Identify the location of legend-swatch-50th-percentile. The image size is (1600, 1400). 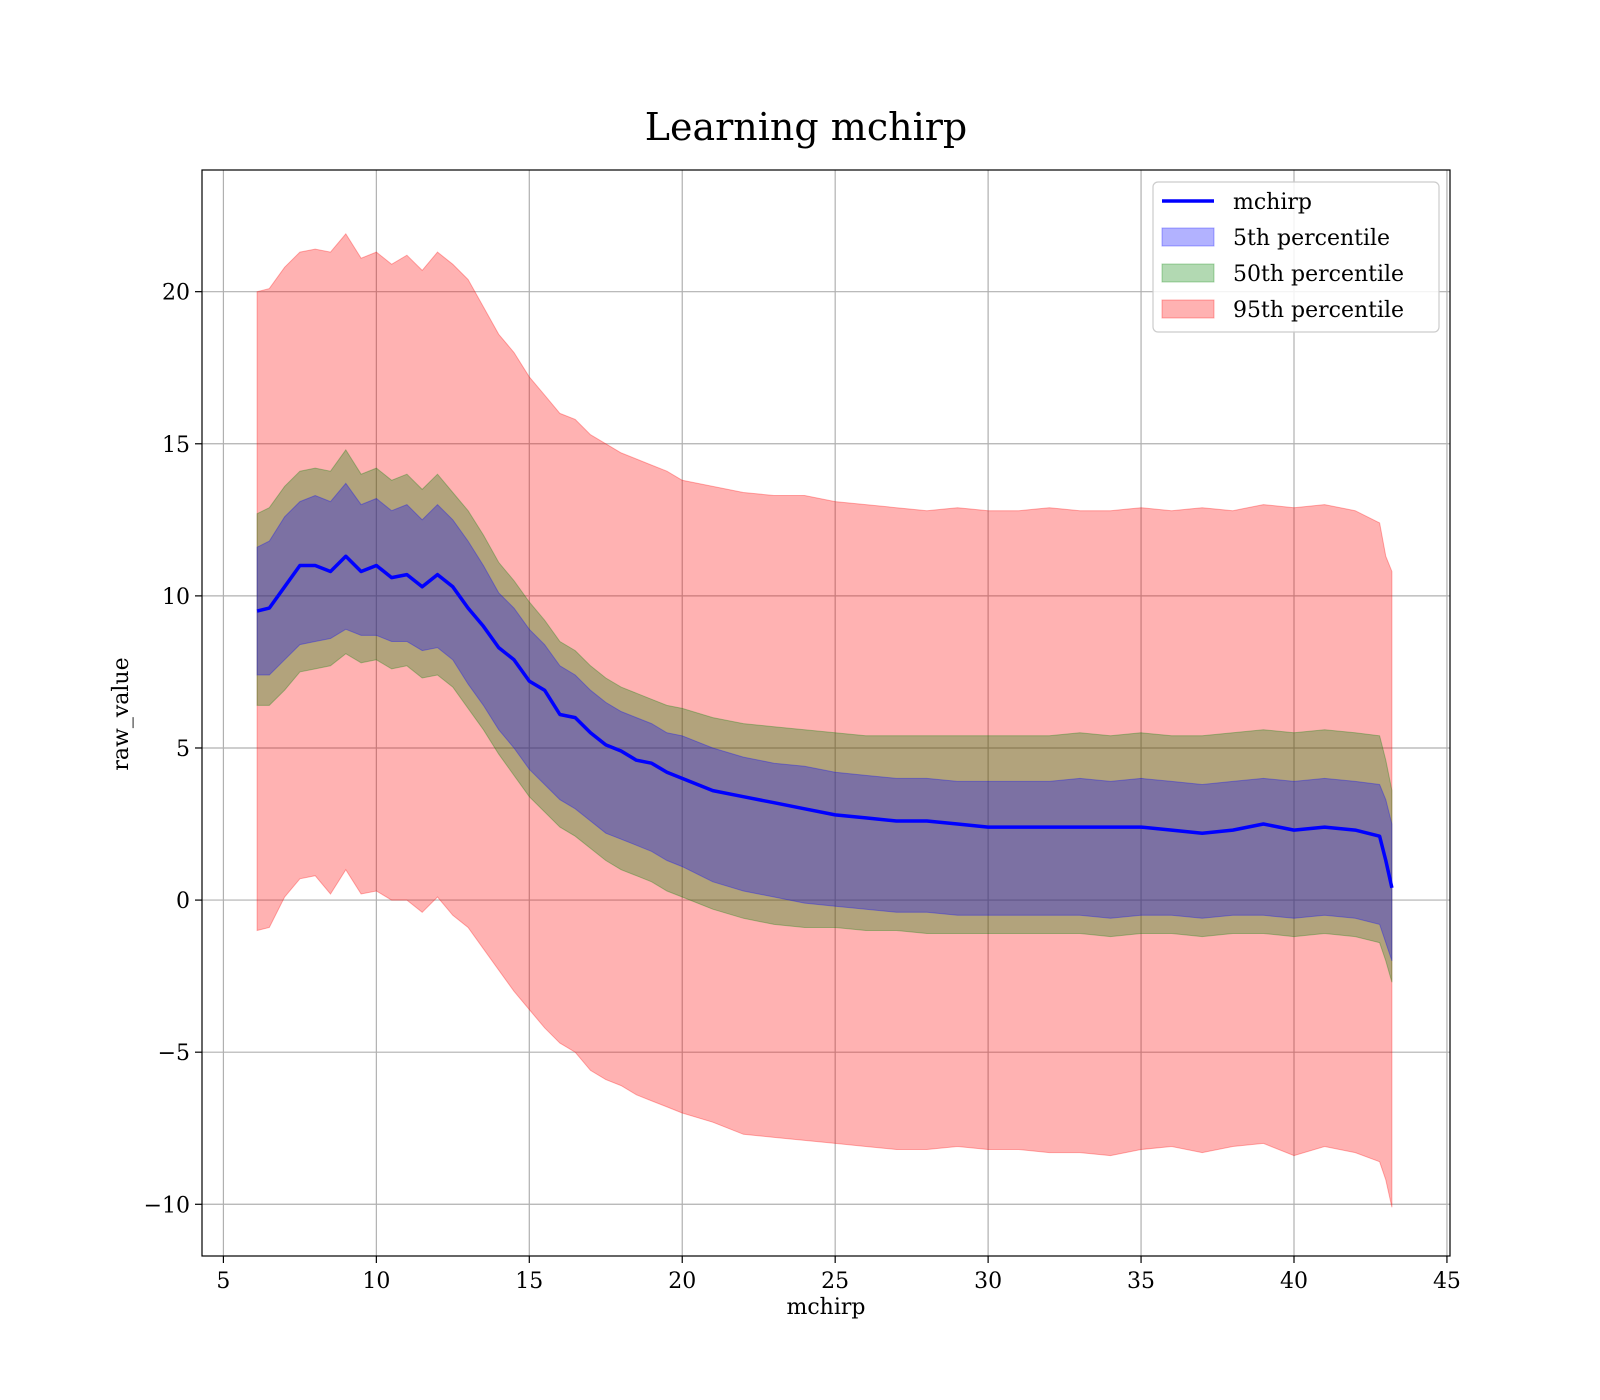
(1188, 273).